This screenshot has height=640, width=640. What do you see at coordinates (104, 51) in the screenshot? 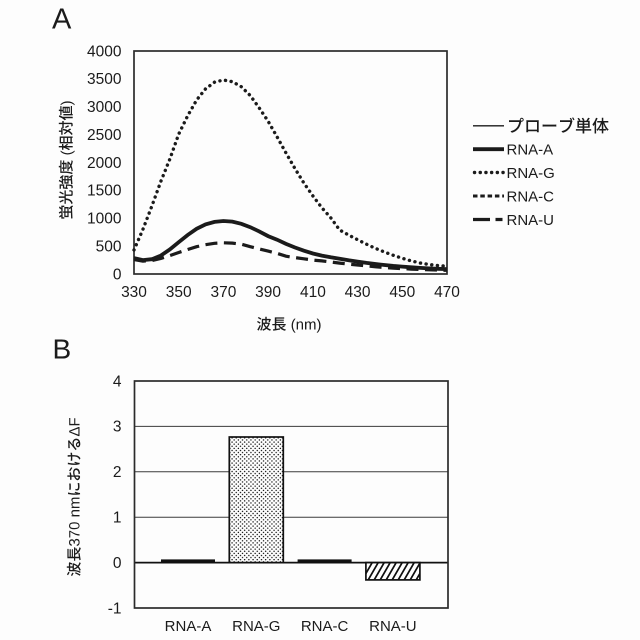
I see `svg-text: 4000` at bounding box center [104, 51].